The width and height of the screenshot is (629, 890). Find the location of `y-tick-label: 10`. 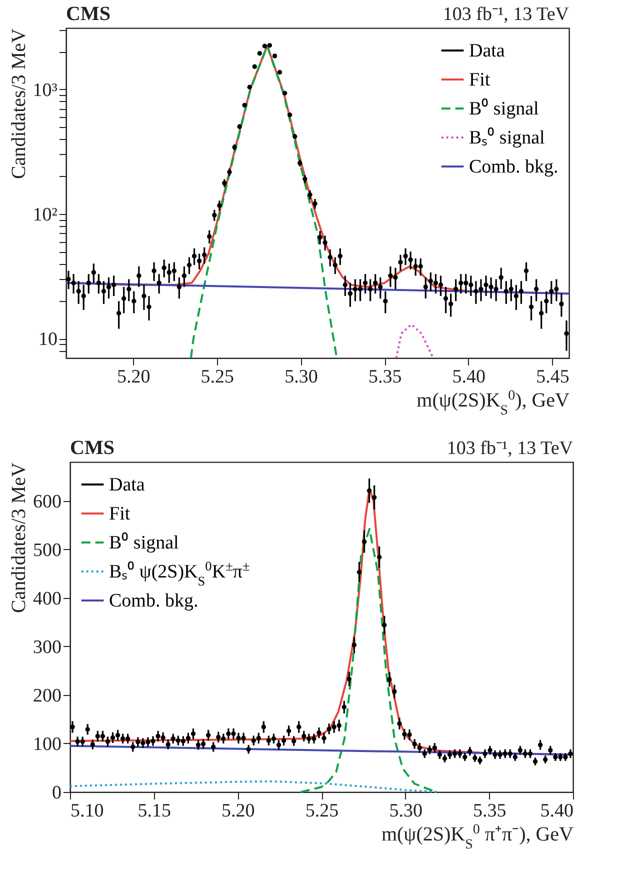

y-tick-label: 10 is located at coordinates (48, 339).